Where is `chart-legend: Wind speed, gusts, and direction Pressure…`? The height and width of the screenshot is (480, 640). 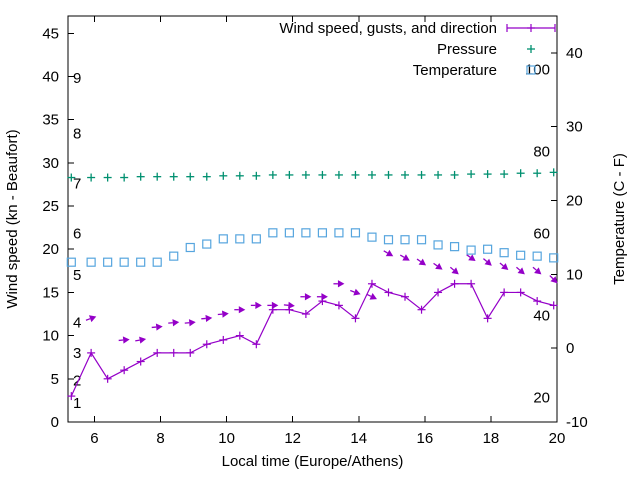
chart-legend: Wind speed, gusts, and direction Pressure… is located at coordinates (417, 49).